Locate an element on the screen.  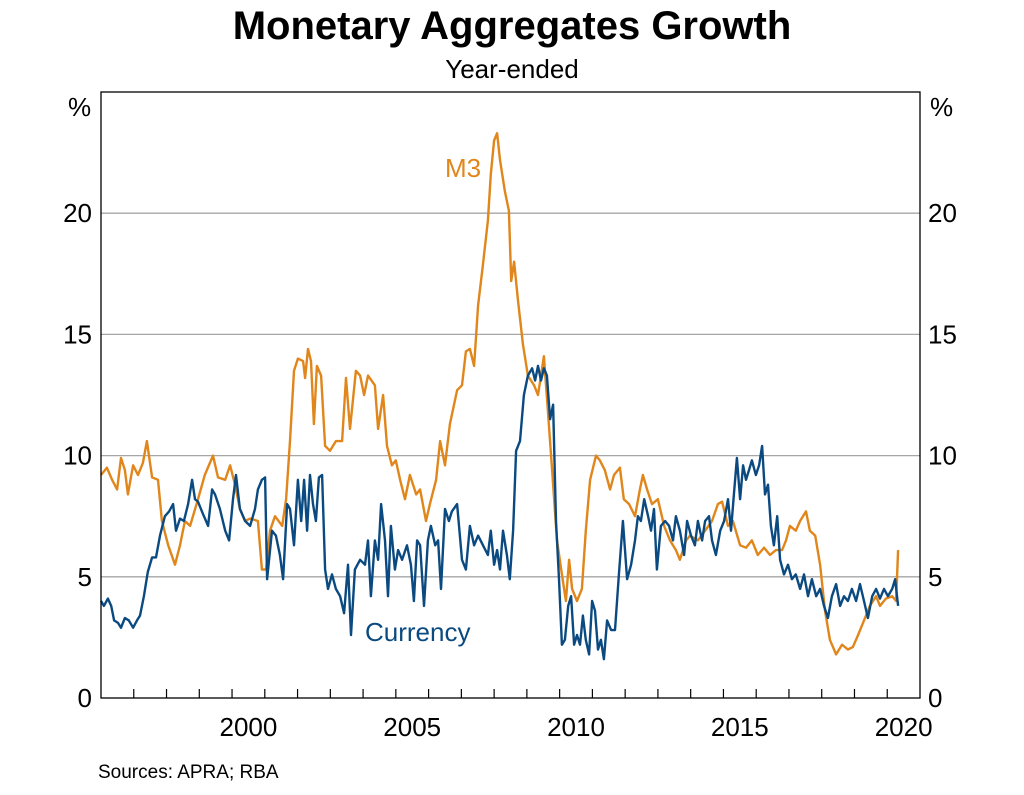
right-axis-unit: % is located at coordinates (942, 107).